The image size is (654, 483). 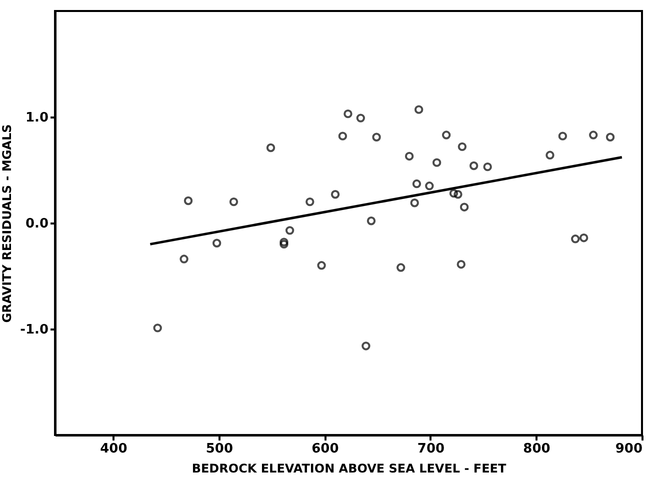 I want to click on x-tick-label: 500, so click(x=220, y=449).